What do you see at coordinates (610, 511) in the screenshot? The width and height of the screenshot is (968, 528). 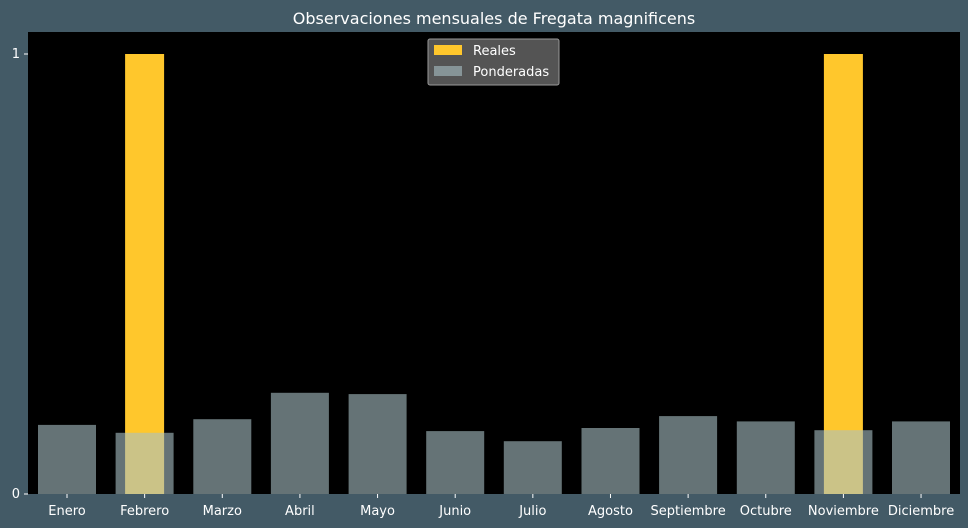 I see `x-tick-label: Agosto` at bounding box center [610, 511].